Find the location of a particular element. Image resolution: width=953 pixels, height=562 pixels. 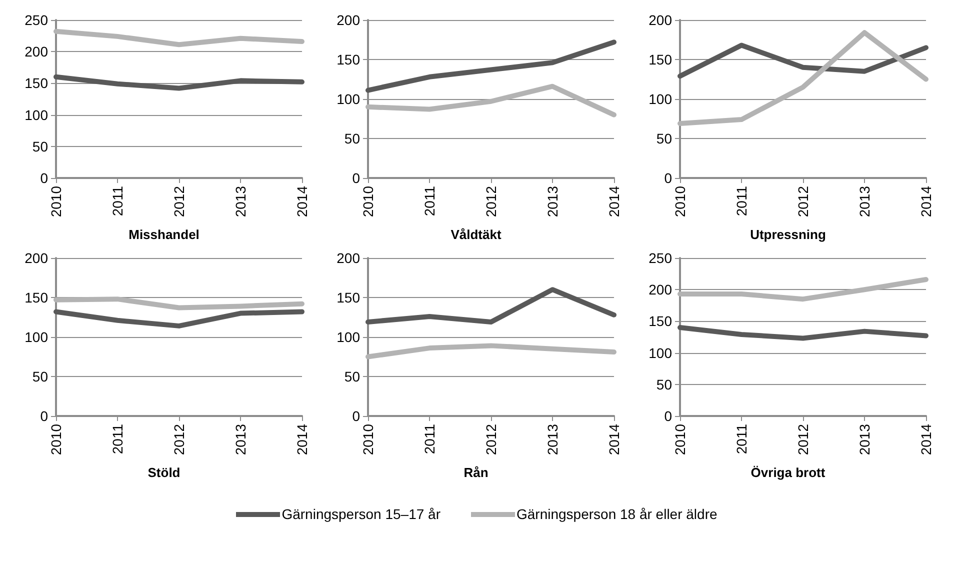

legend-label: Gärningsperson 15–17 år is located at coordinates (361, 514).